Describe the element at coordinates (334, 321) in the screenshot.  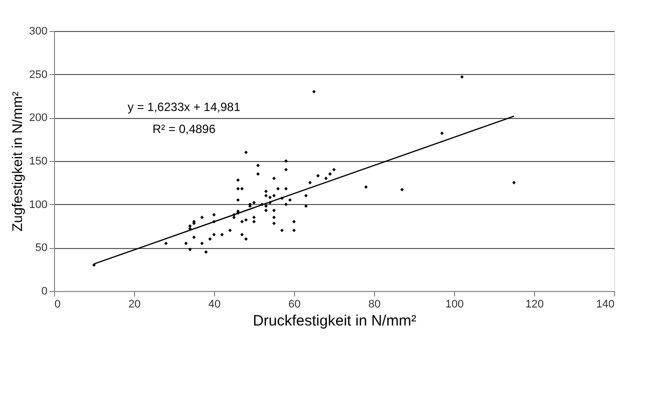
I see `x-axis-title: Druckfestigkeit in N/mm²` at that location.